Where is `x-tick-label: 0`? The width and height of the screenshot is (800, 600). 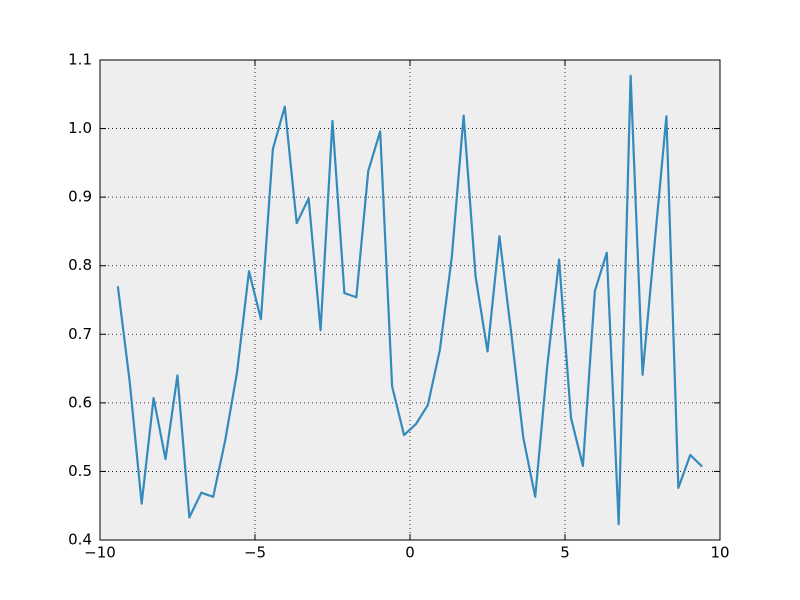
x-tick-label: 0 is located at coordinates (410, 553).